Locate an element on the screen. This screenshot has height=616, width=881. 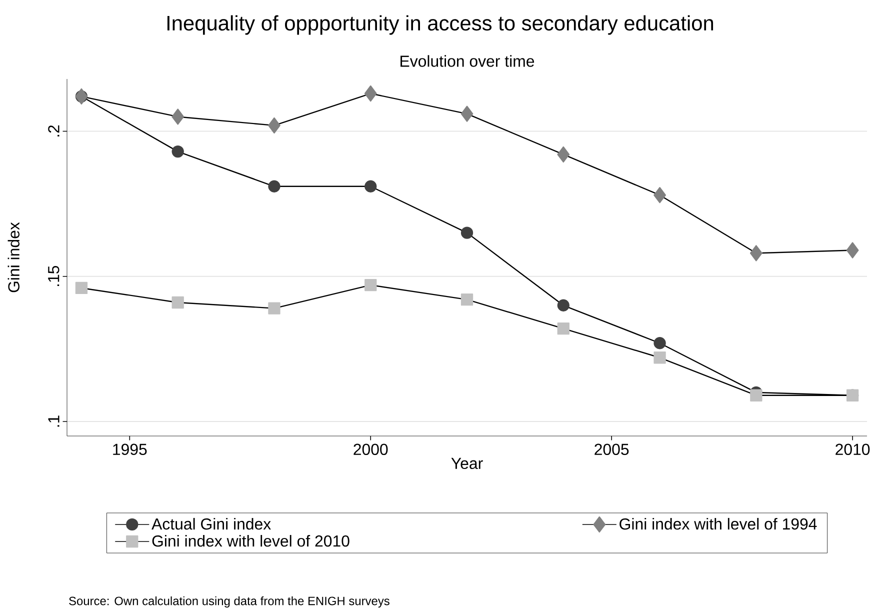
legend-label: Gini index with level of 2010 is located at coordinates (251, 540).